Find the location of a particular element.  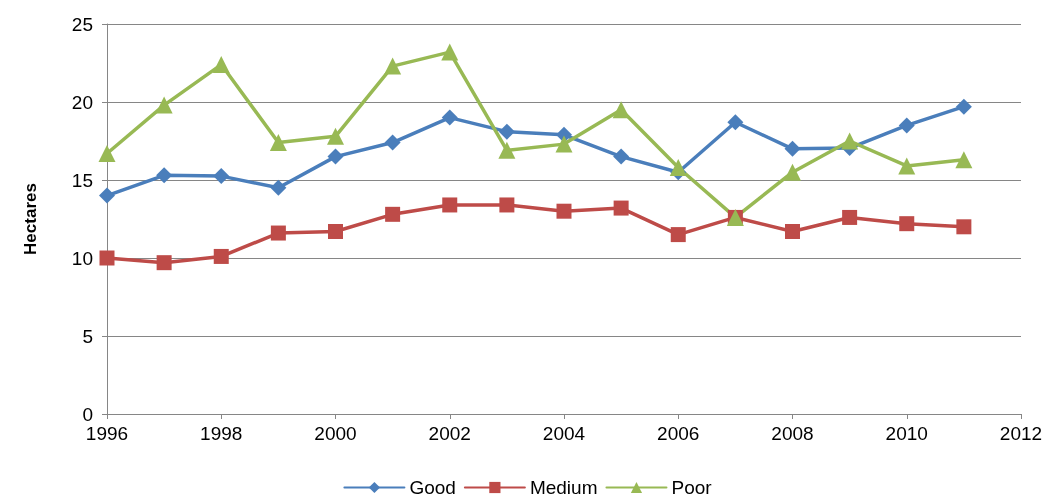

y-axis-title: Hectares is located at coordinates (30, 219).